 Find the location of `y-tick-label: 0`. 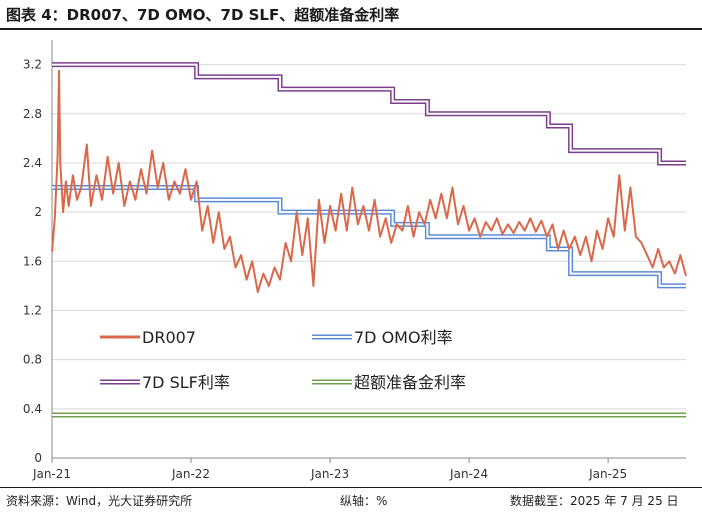

y-tick-label: 0 is located at coordinates (38, 458).